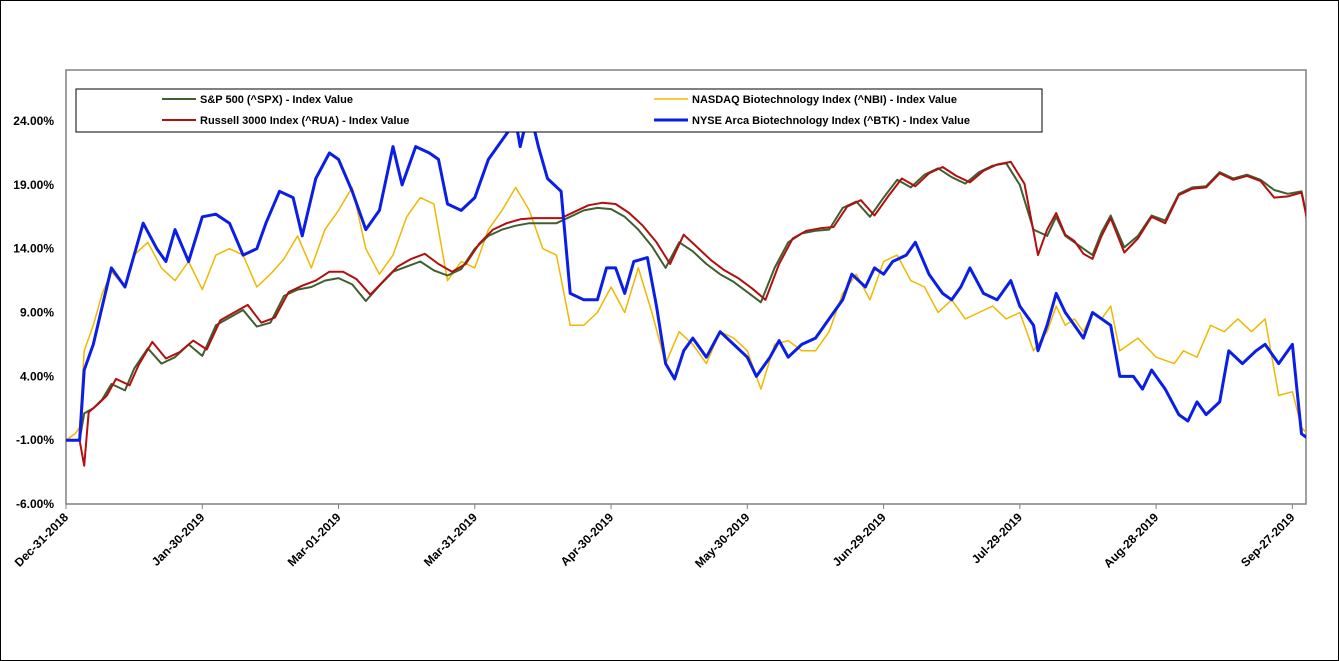 Image resolution: width=1339 pixels, height=661 pixels. What do you see at coordinates (859, 539) in the screenshot?
I see `x-tick-label: Jun-29-2019` at bounding box center [859, 539].